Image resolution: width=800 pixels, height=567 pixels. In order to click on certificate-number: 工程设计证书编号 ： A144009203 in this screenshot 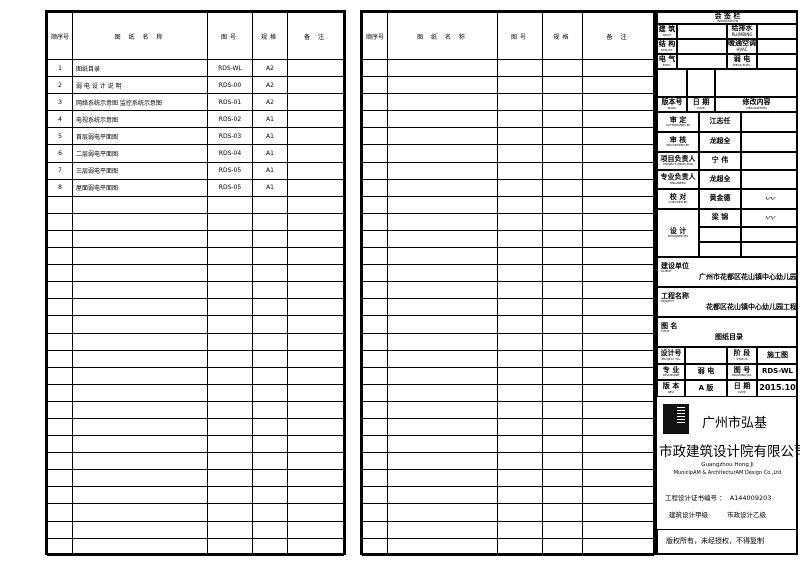, I will do `click(718, 498)`.